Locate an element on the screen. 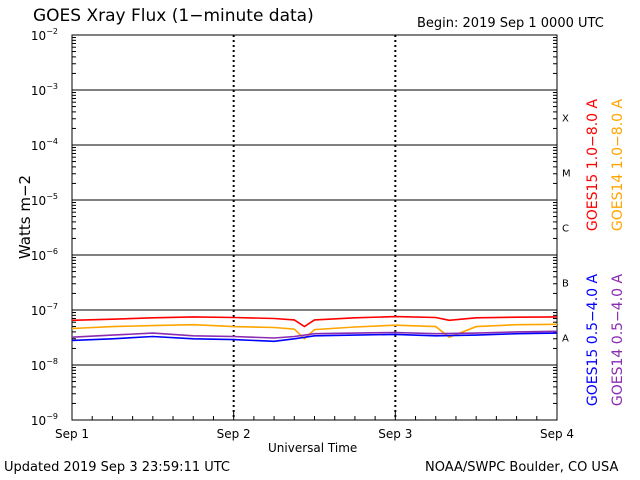 The width and height of the screenshot is (640, 480). y-tick-label: 10⁻⁵ is located at coordinates (44, 200).